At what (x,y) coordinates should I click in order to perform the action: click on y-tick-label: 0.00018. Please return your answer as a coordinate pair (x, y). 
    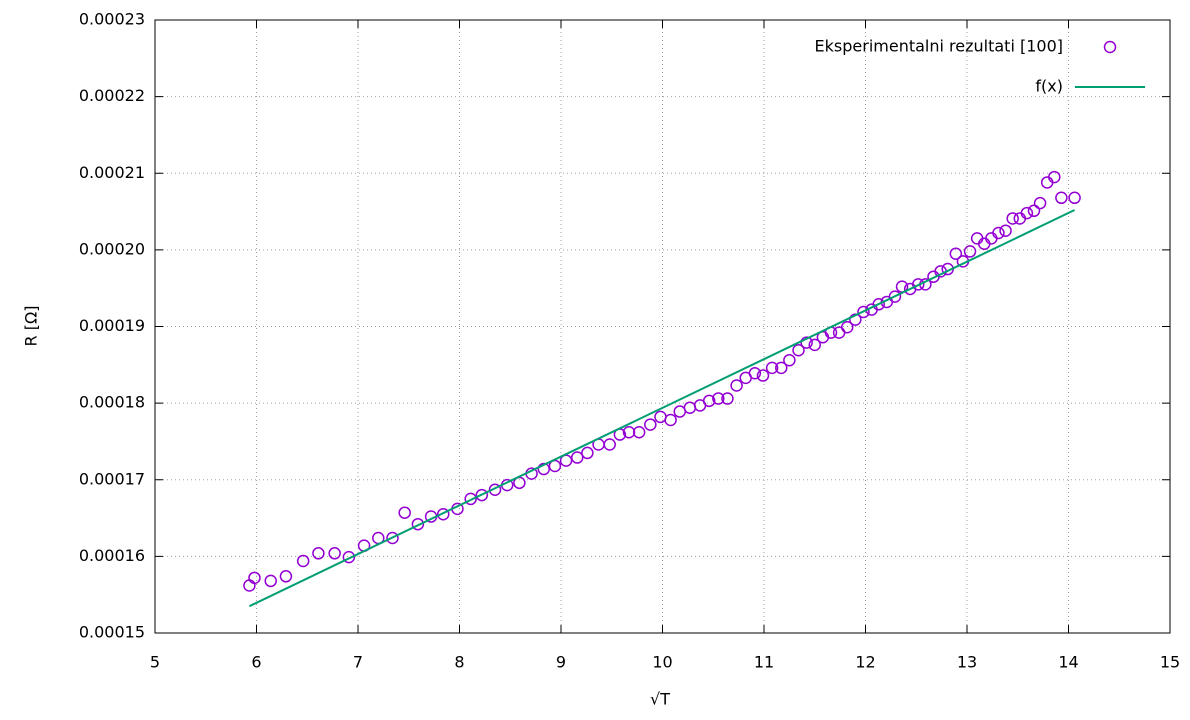
    Looking at the image, I should click on (112, 402).